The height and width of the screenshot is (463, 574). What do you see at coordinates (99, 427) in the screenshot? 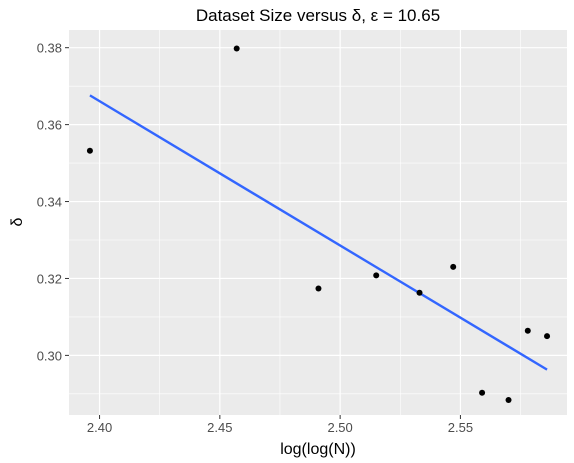
I see `x-tick-label: 2.40` at bounding box center [99, 427].